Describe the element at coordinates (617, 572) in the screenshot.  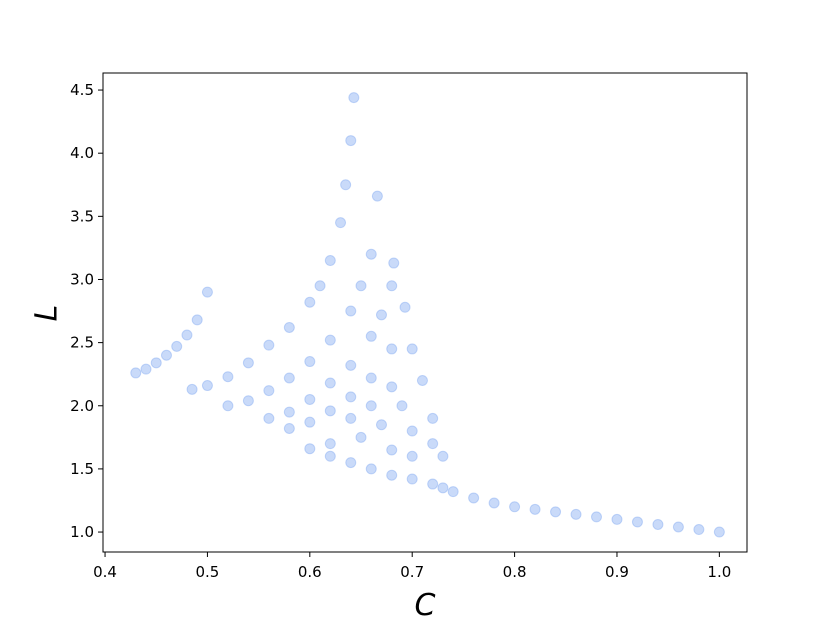
I see `x-tick-label: 0.9` at that location.